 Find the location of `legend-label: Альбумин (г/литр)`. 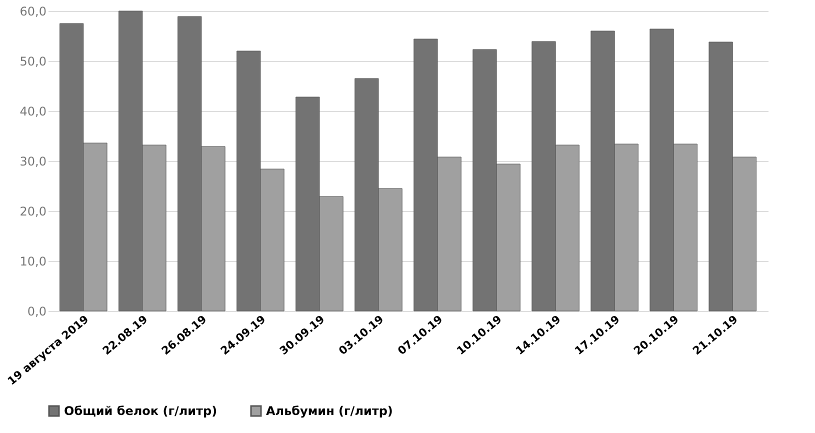

legend-label: Альбумин (г/литр) is located at coordinates (329, 411).